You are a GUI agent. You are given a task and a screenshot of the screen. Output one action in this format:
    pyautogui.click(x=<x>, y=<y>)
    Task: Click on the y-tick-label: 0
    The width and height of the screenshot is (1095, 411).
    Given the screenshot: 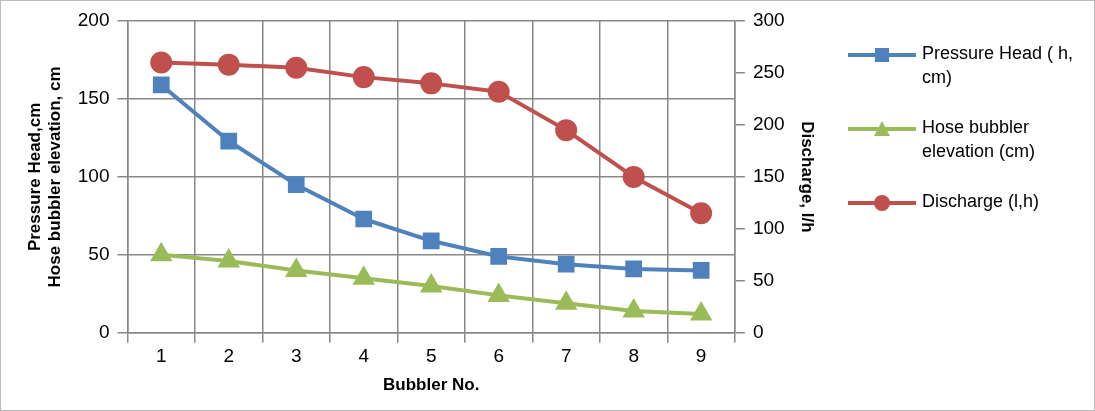 What is the action you would take?
    pyautogui.click(x=104, y=332)
    